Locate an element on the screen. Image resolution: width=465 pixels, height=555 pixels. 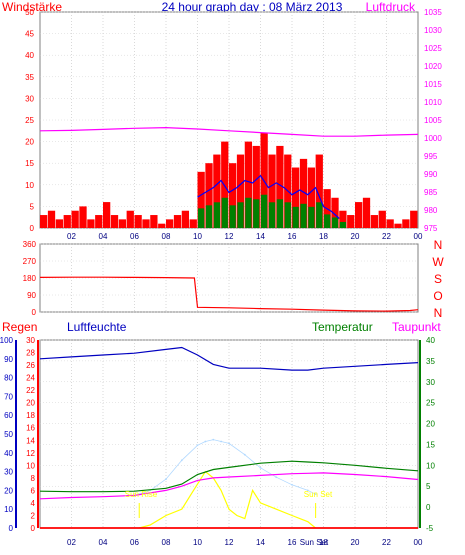
rain-tick-label: 18 is located at coordinates (30, 415).